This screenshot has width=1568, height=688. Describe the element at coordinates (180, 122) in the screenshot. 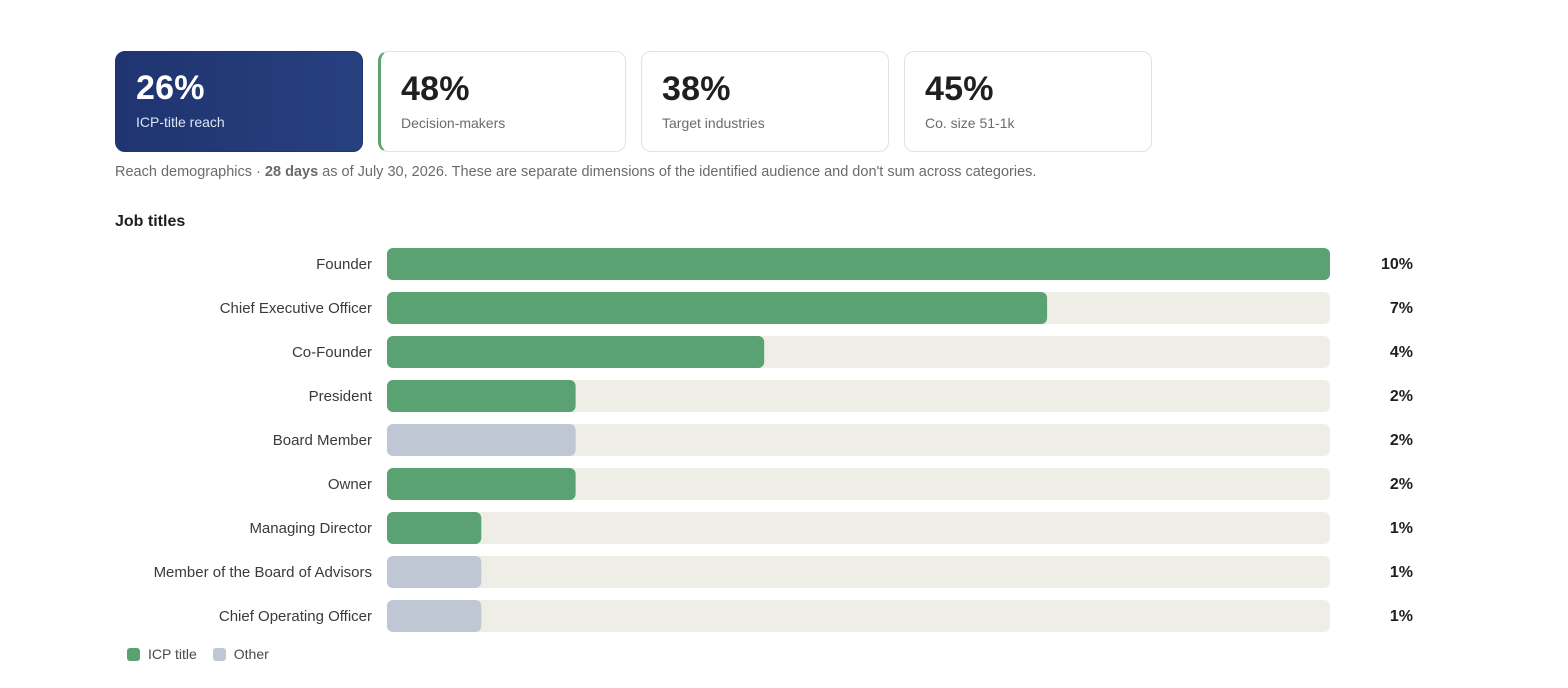

I see `kpi-label: ICP-title reach` at that location.